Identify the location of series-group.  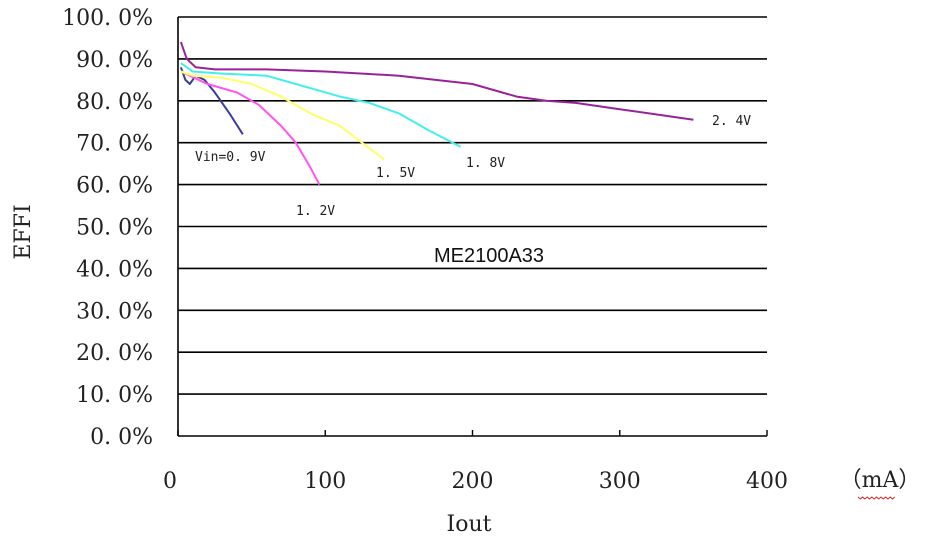
(436, 113).